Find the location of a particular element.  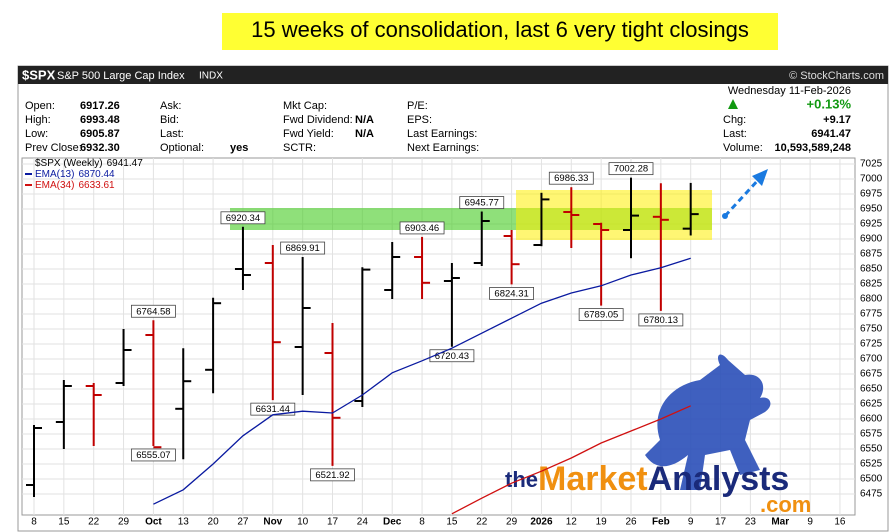

quote-label: EPS: is located at coordinates (419, 120).